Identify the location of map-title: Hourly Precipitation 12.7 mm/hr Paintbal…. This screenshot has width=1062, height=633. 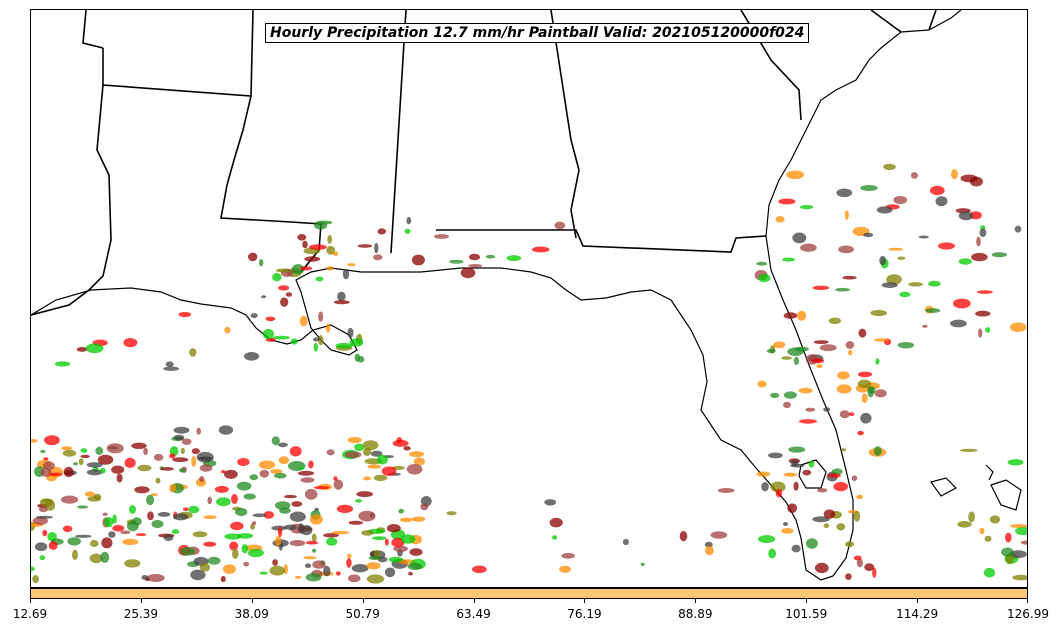
(537, 33).